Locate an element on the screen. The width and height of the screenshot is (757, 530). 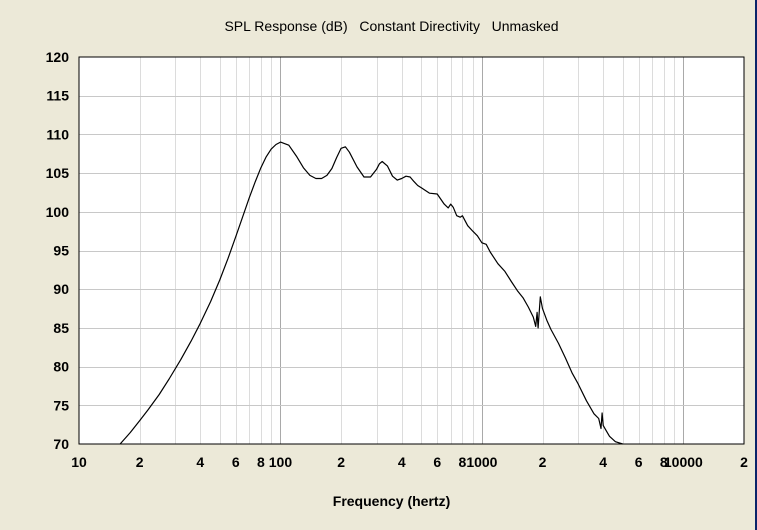
y-tick-label: 115 is located at coordinates (57, 96).